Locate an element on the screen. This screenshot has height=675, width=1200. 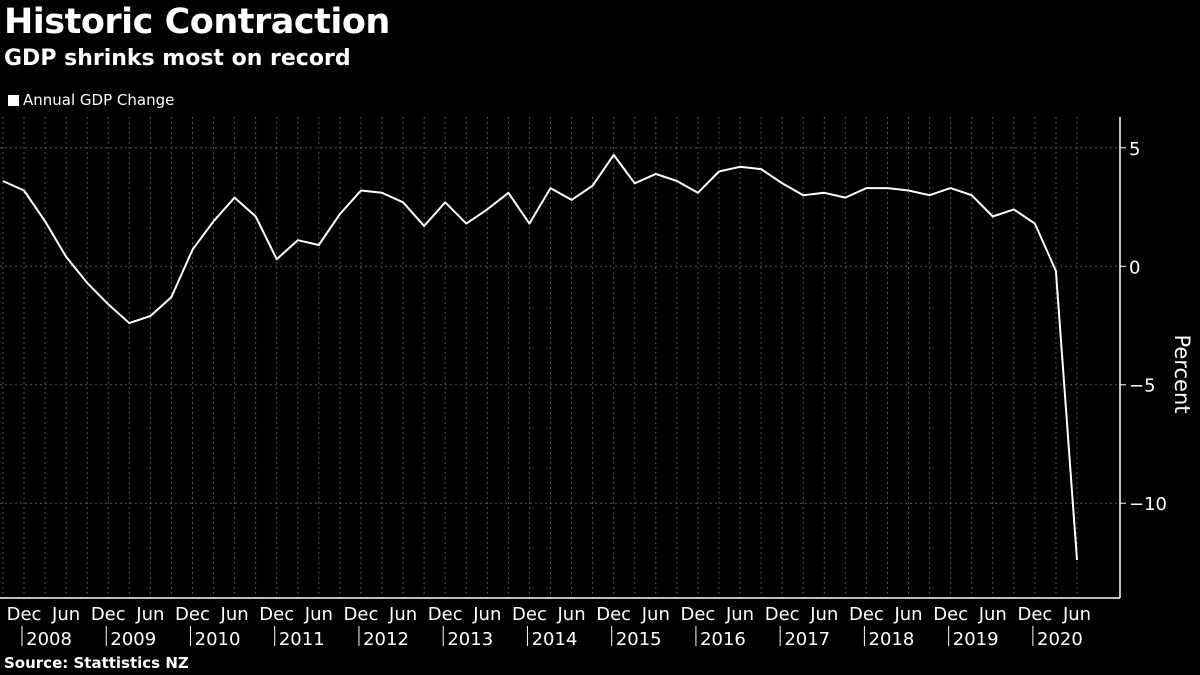
legend: Annual GDP Change is located at coordinates (91, 100).